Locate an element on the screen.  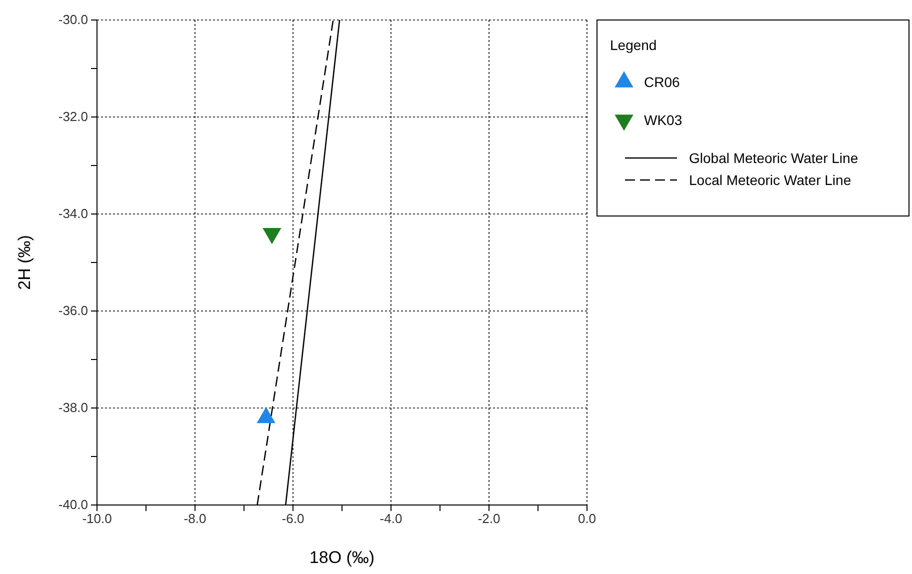
legend-label: Local Meteoric Water Line is located at coordinates (770, 180).